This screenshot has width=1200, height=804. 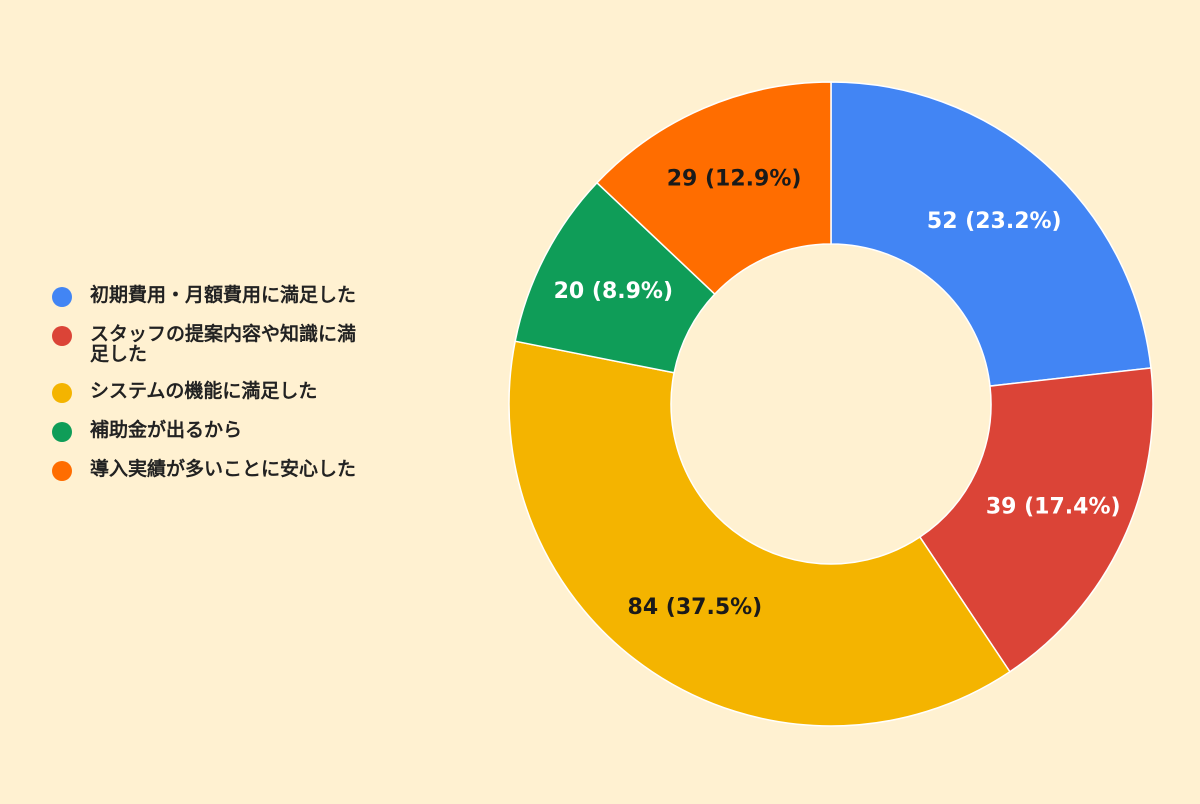 What do you see at coordinates (994, 221) in the screenshot?
I see `slice-data-label-0: 52 (23.2%)` at bounding box center [994, 221].